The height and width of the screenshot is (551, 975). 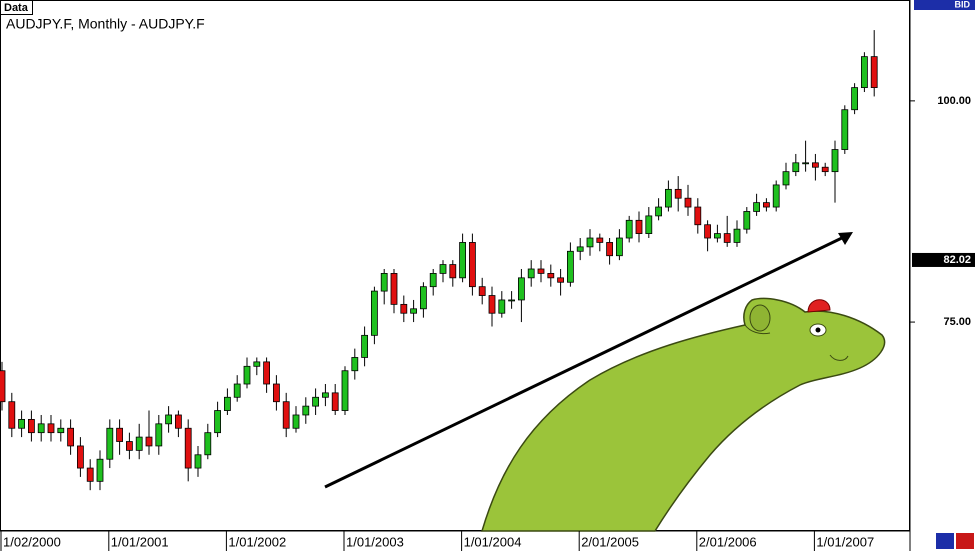 What do you see at coordinates (957, 260) in the screenshot?
I see `bid-price-label: 82.02` at bounding box center [957, 260].